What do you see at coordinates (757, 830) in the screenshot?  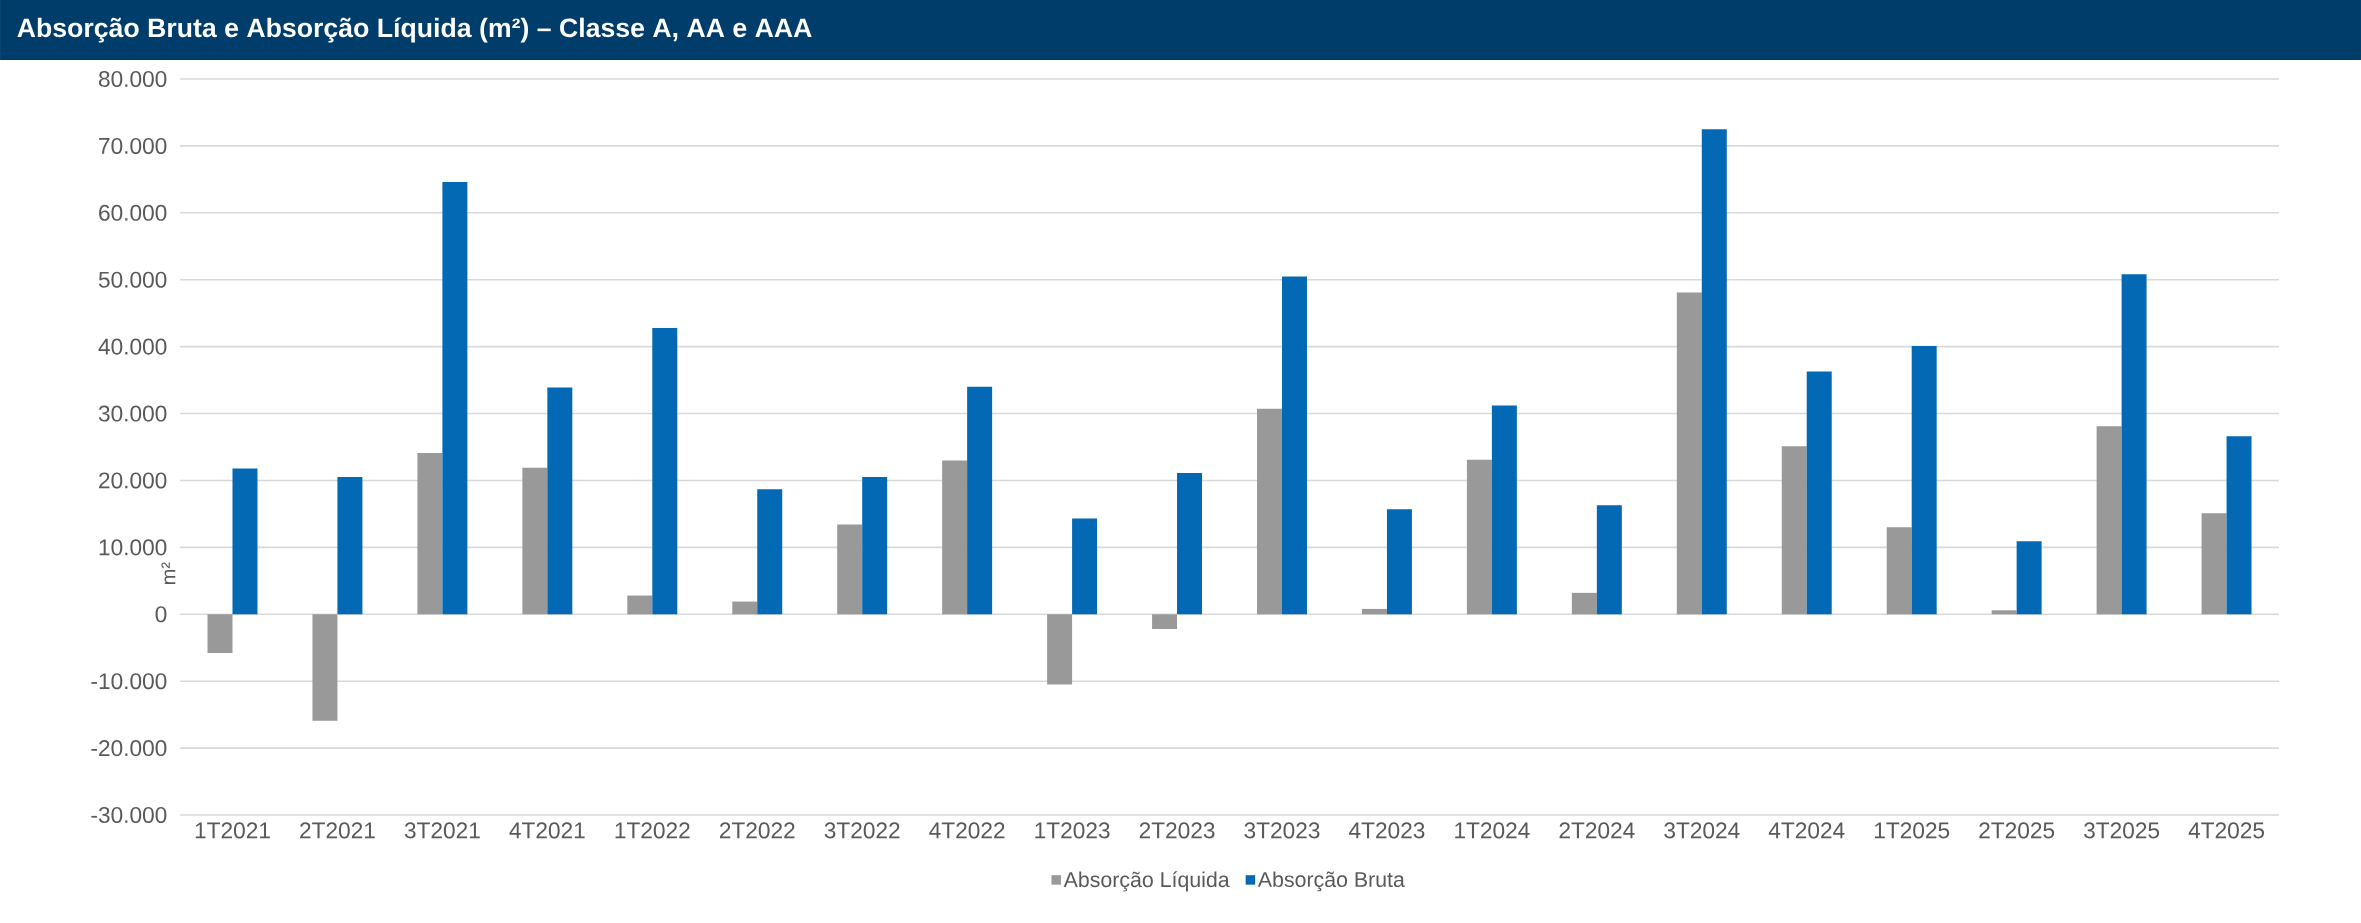 I see `x-tick-label: 2T2022` at bounding box center [757, 830].